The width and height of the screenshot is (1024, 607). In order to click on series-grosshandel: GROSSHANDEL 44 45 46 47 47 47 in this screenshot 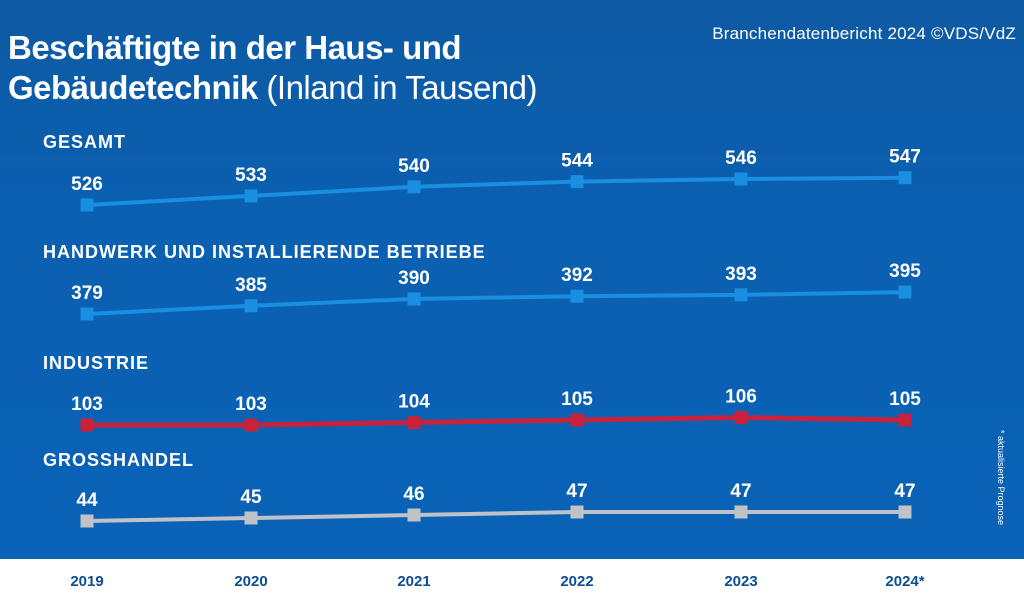, I will do `click(479, 489)`.